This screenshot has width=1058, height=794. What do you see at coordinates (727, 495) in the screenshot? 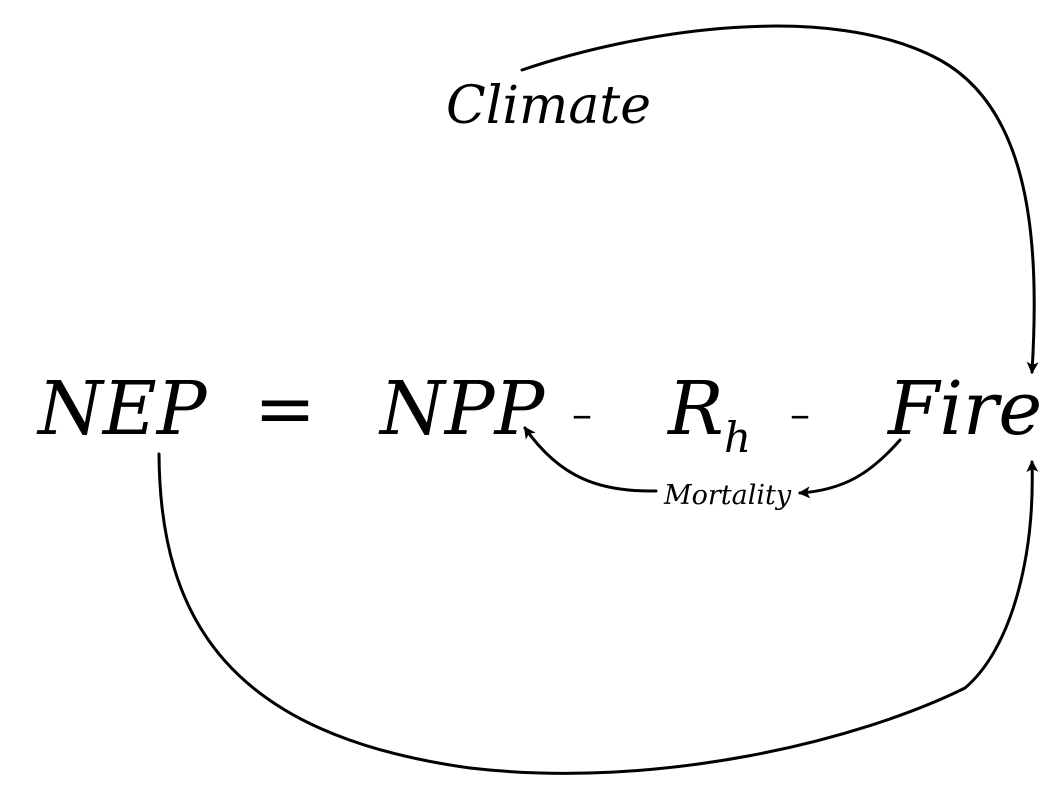
I see `mortality-label: Mortality` at bounding box center [727, 495].